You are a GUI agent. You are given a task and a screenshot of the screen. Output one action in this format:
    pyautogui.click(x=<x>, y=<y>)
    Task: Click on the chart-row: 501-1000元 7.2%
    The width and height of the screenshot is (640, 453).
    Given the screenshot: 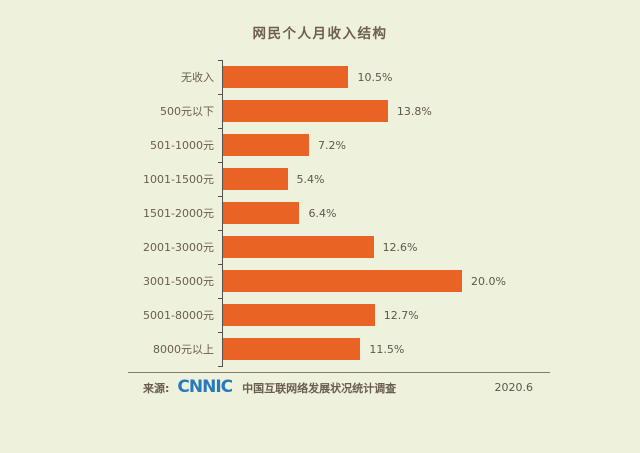 What is the action you would take?
    pyautogui.click(x=320, y=144)
    